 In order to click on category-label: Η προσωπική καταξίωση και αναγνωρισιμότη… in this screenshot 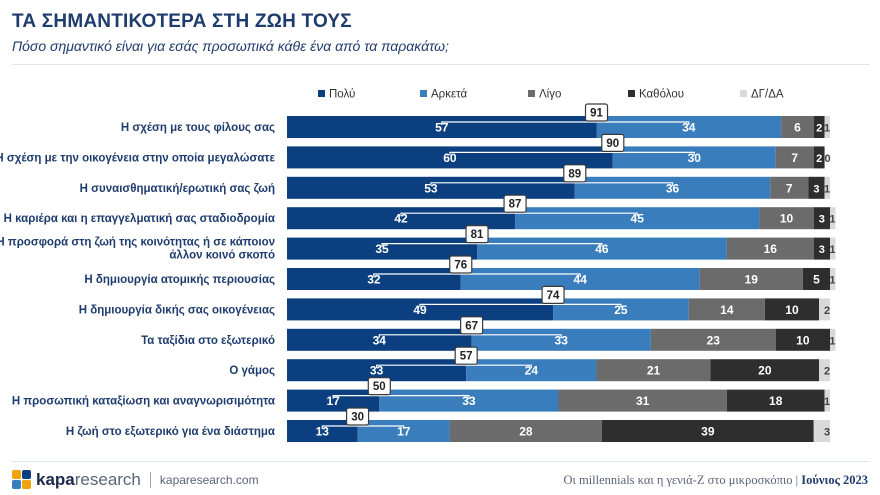, I will do `click(143, 402)`.